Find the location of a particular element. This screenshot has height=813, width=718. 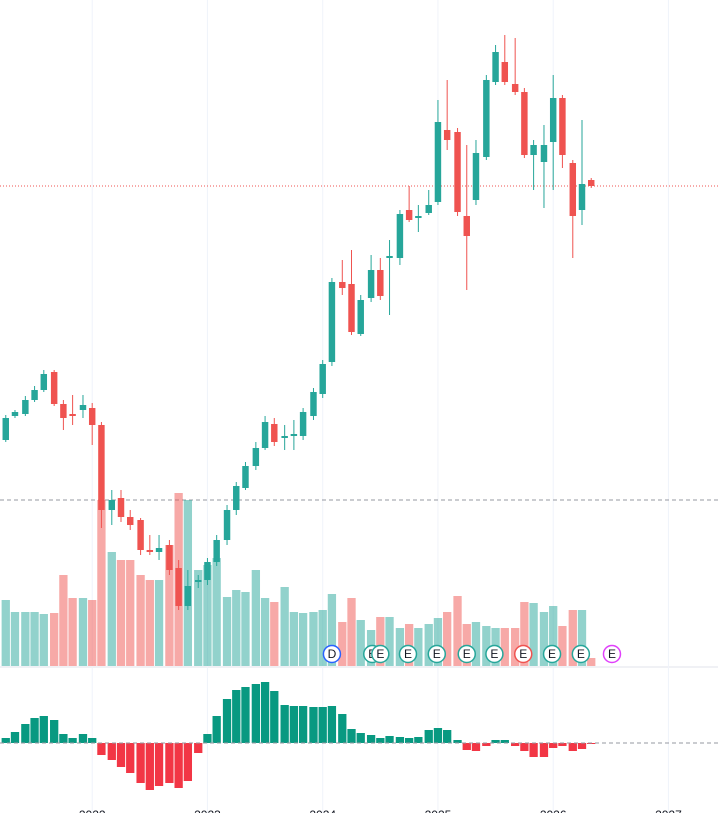

x-tick-label: 2024 is located at coordinates (322, 810).